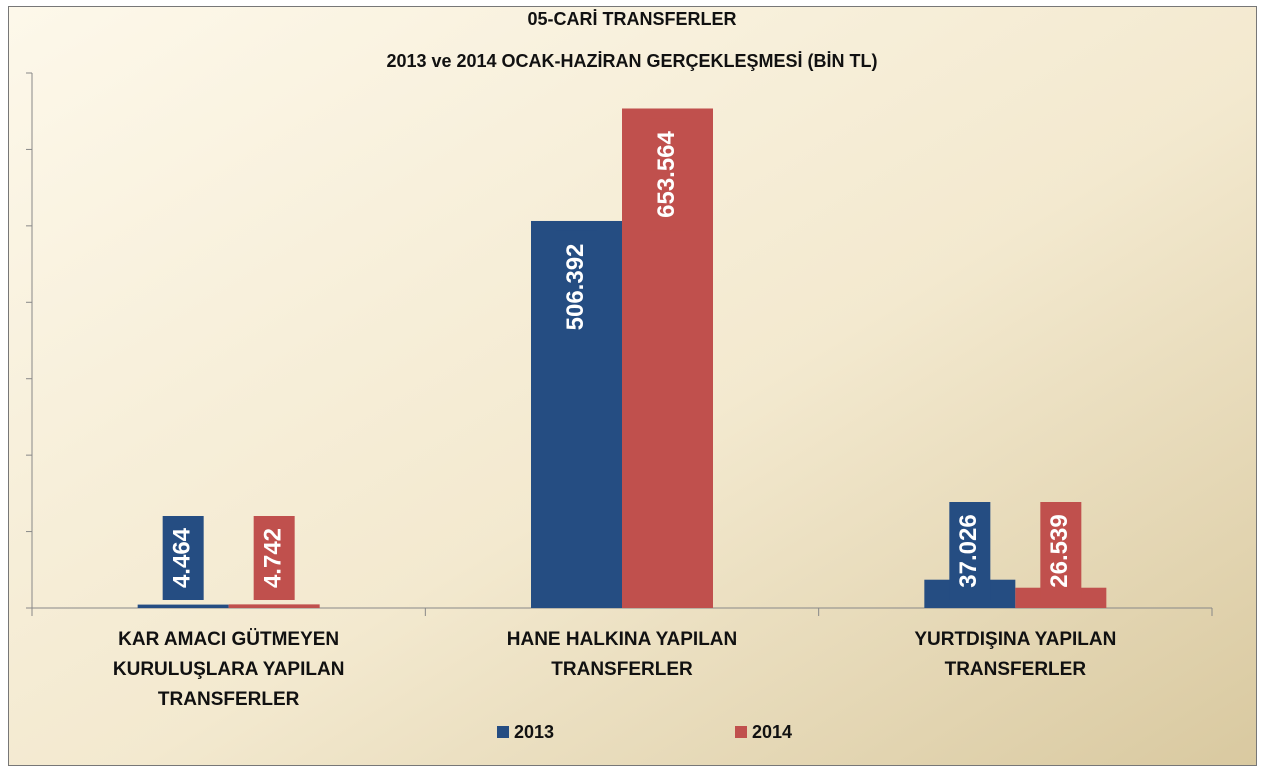 The image size is (1264, 771). I want to click on x-tick-label: YURTDIŞINA YAPILAN TRANSFERLER, so click(1015, 654).